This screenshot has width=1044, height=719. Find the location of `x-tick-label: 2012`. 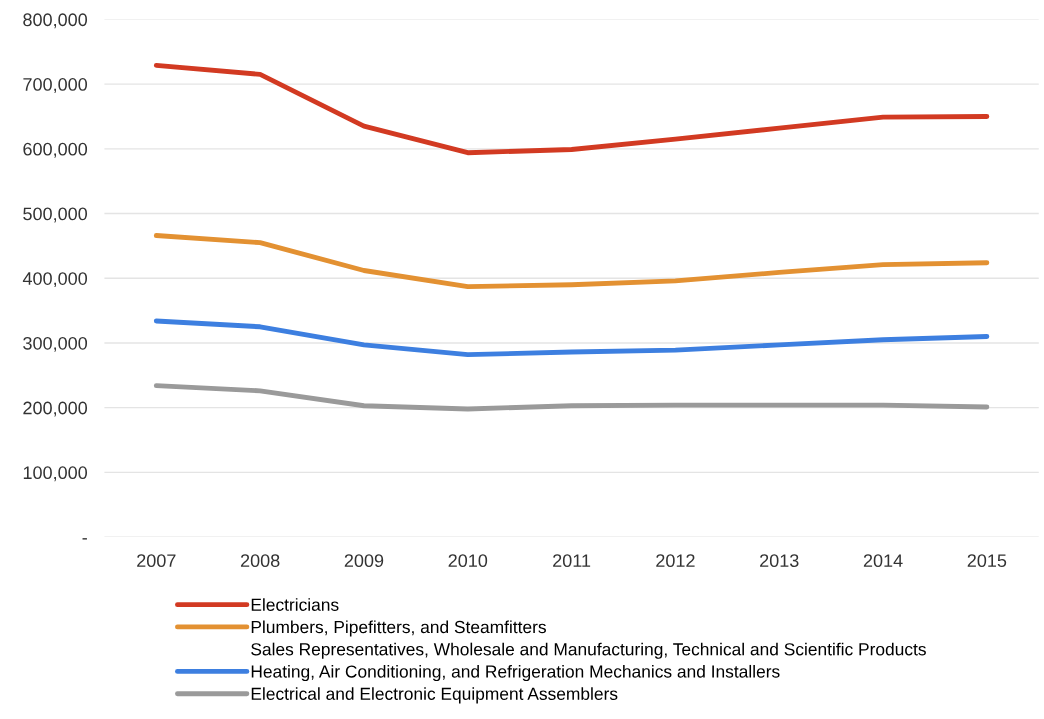

x-tick-label: 2012 is located at coordinates (675, 561).